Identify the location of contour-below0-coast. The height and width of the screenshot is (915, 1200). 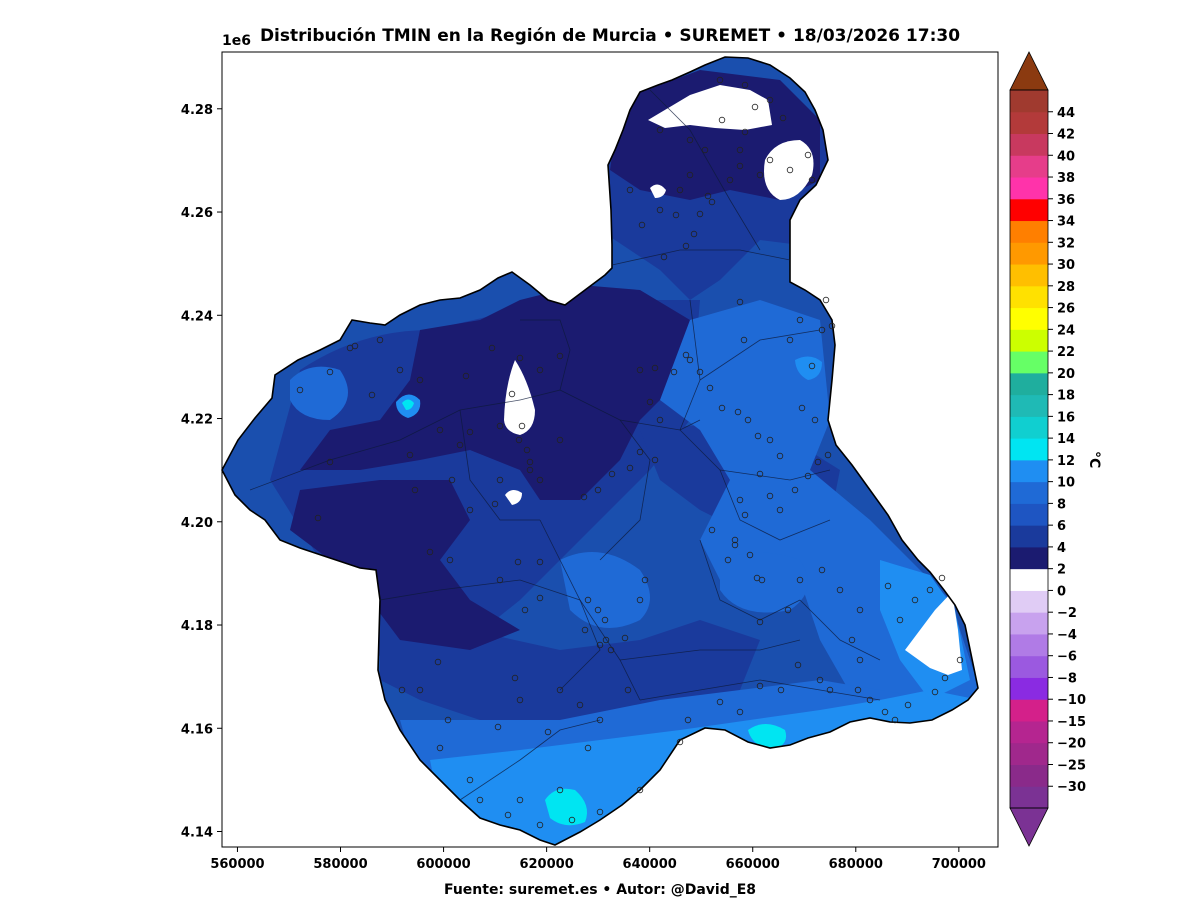
(933, 633).